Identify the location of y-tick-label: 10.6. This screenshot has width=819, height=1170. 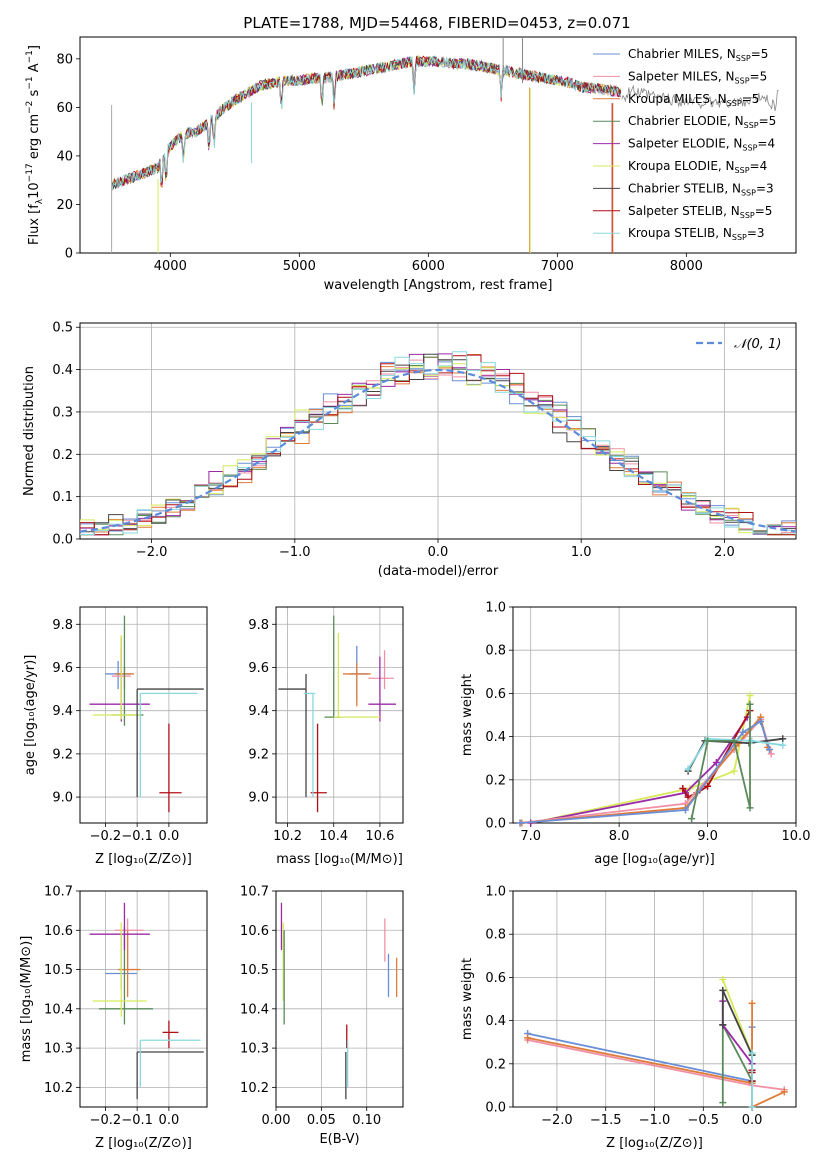
(58, 931).